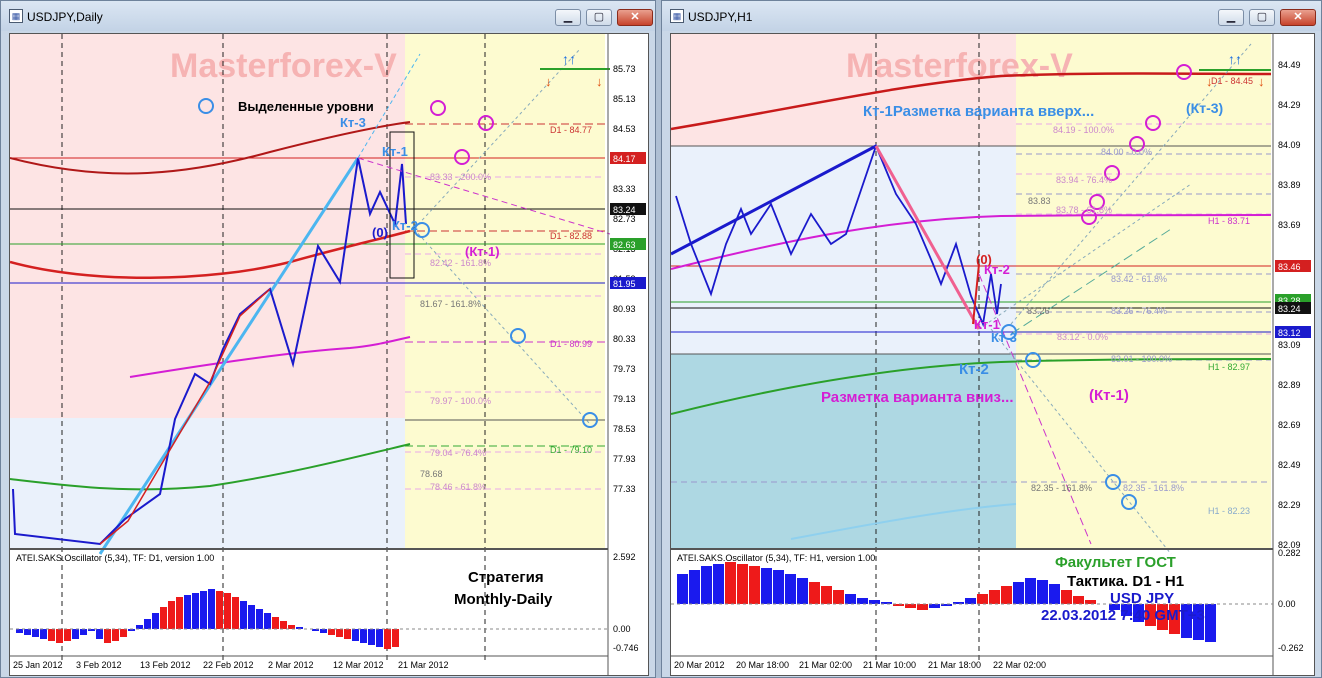  I want to click on right-window-titlebar: ▦ USDJPY,H1 ▁ ▢ ✕, so click(991, 16).